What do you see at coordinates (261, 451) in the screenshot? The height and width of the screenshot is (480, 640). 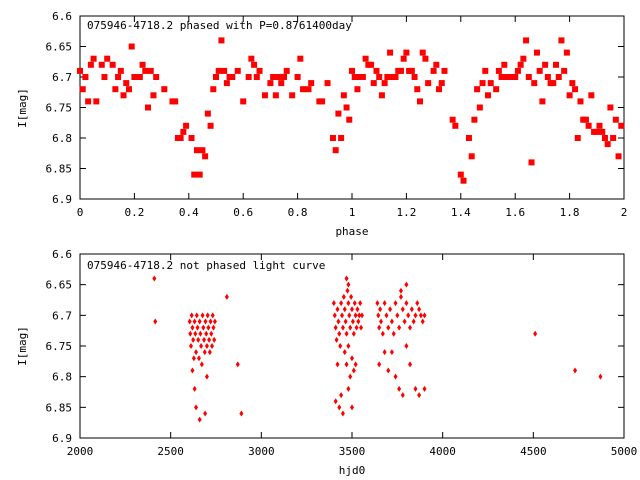 I see `x-tick-label: 3000` at bounding box center [261, 451].